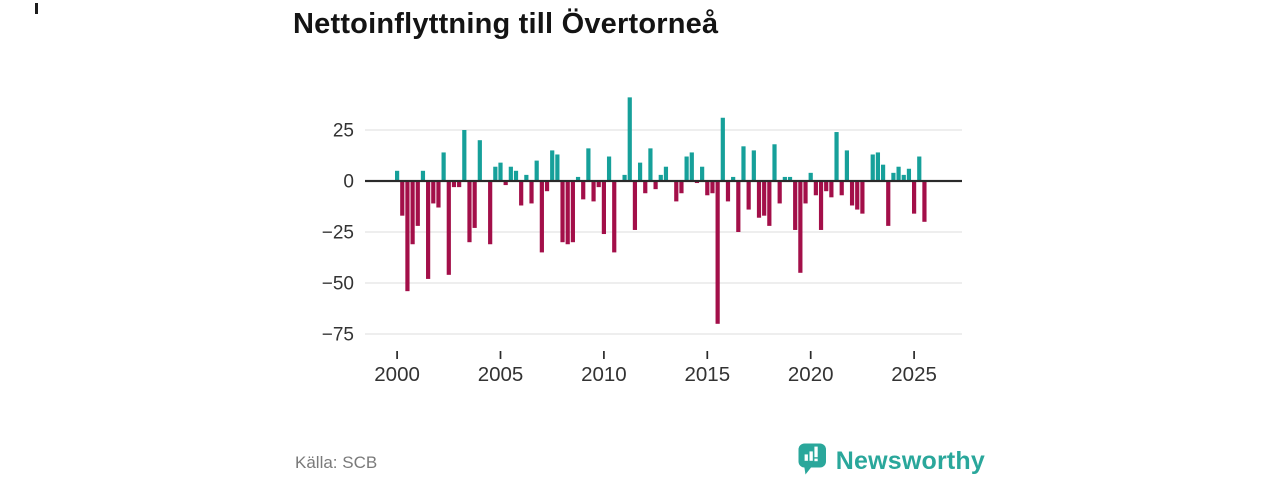 This screenshot has width=1280, height=480. What do you see at coordinates (348, 182) in the screenshot?
I see `y-tick-label: 0` at bounding box center [348, 182].